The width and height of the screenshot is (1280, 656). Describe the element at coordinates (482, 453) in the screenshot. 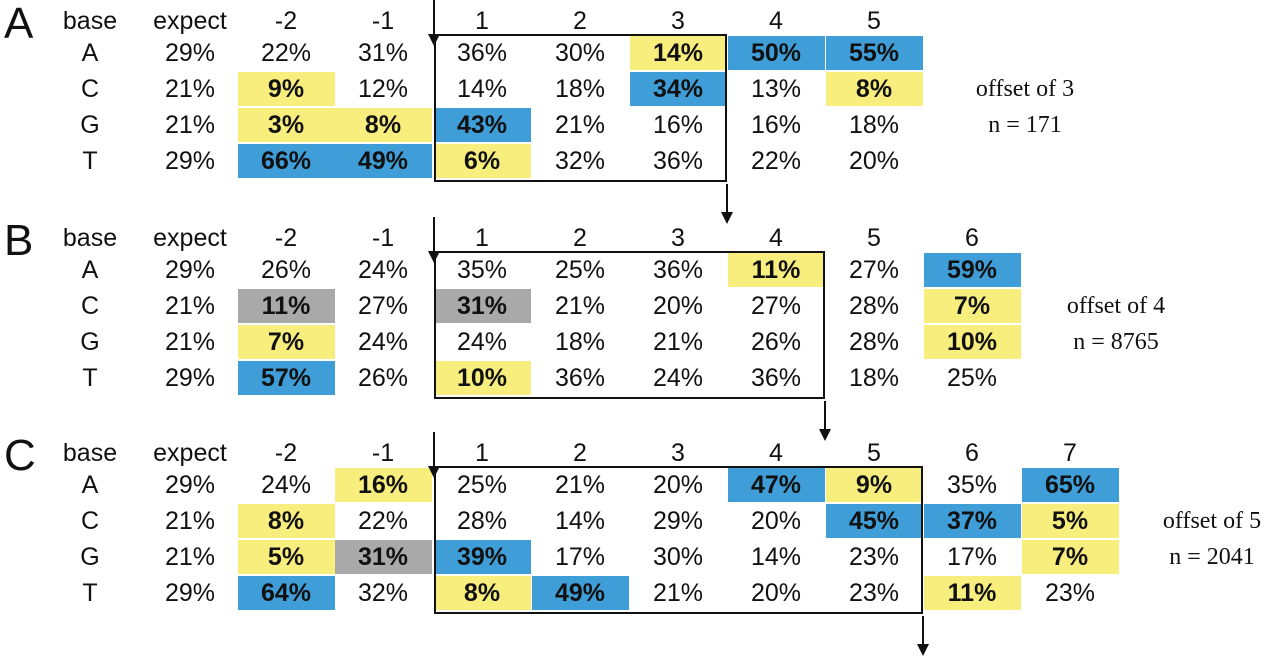

I see `column-header: 1` at that location.